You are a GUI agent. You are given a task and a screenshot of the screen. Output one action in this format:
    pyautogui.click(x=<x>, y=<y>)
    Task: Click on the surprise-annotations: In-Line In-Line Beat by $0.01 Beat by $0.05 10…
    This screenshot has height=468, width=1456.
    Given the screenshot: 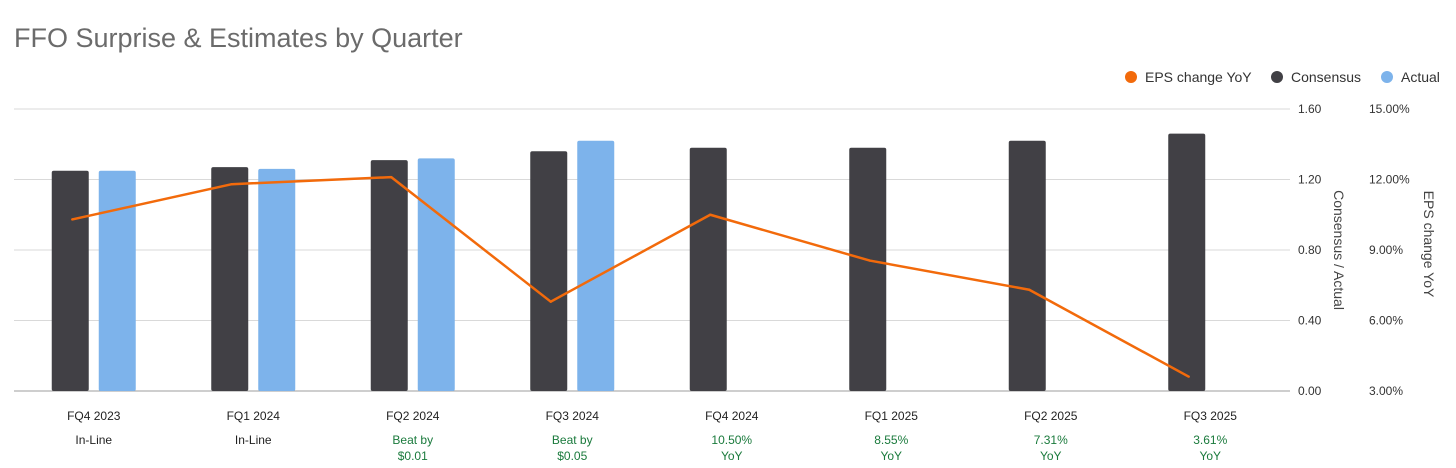 What is the action you would take?
    pyautogui.click(x=651, y=448)
    